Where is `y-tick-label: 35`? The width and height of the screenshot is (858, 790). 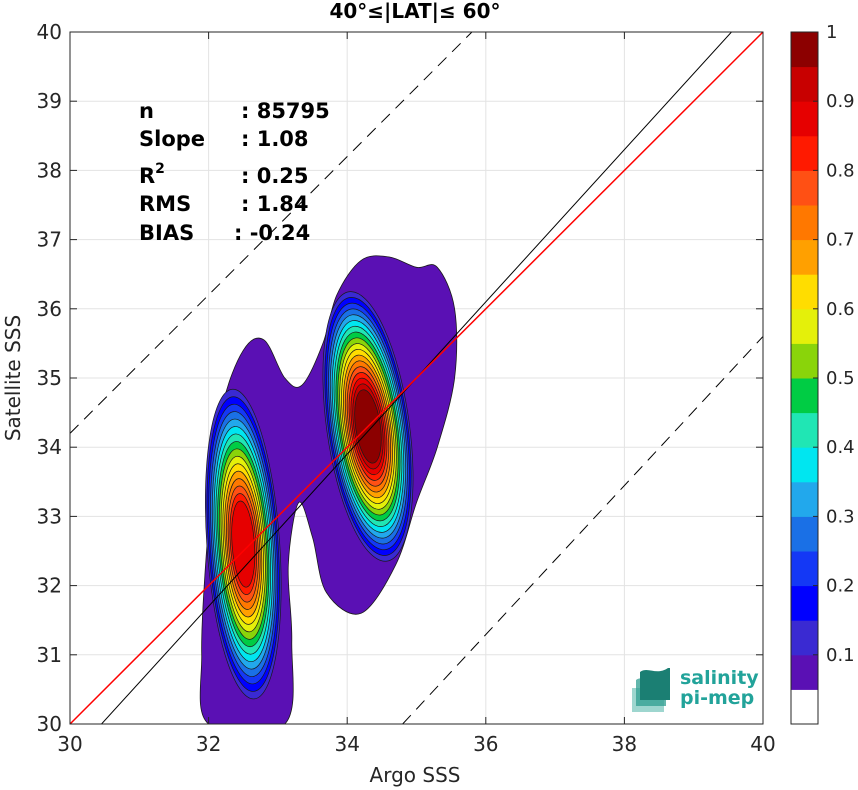
y-tick-label: 35 is located at coordinates (49, 378).